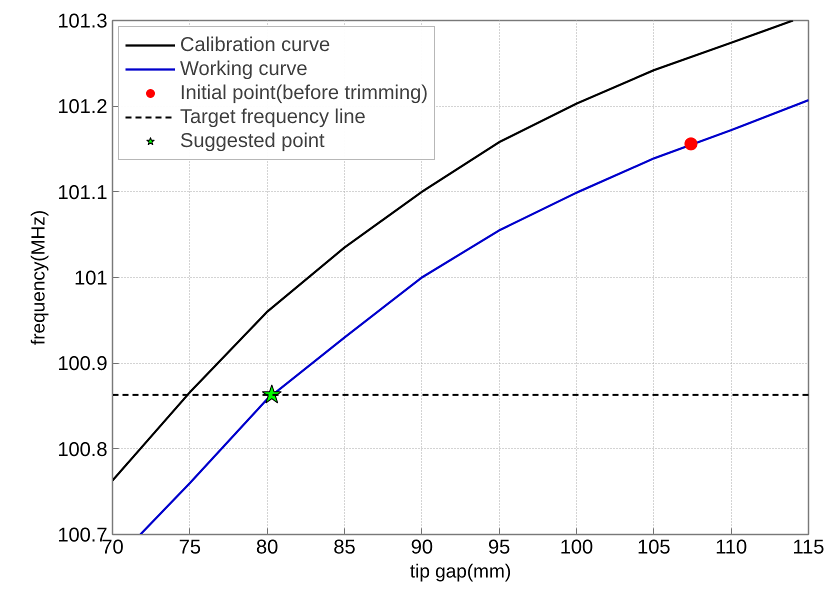 The width and height of the screenshot is (833, 596). Describe the element at coordinates (577, 547) in the screenshot. I see `x-tick-label: 100` at that location.